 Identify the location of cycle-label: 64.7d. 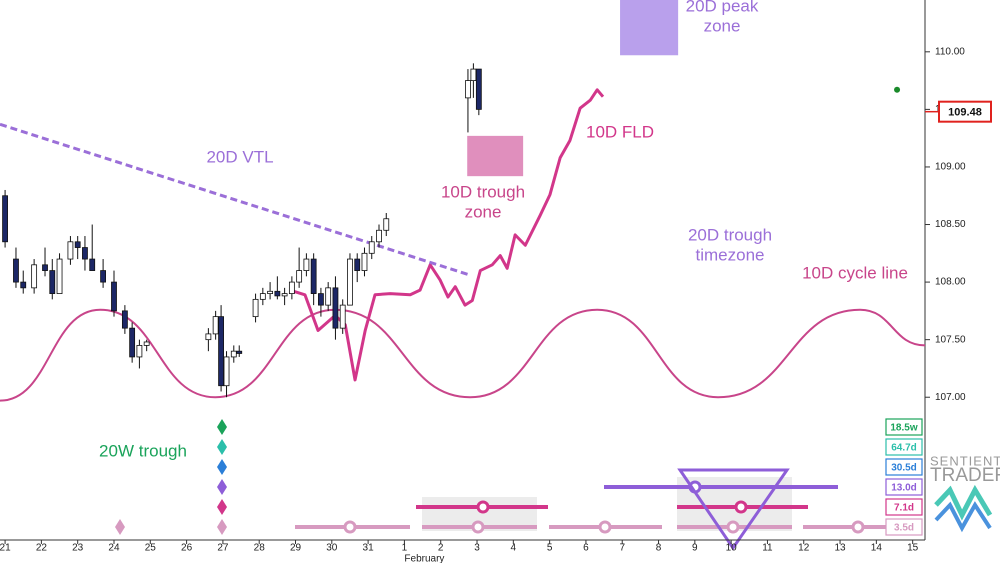
(904, 448).